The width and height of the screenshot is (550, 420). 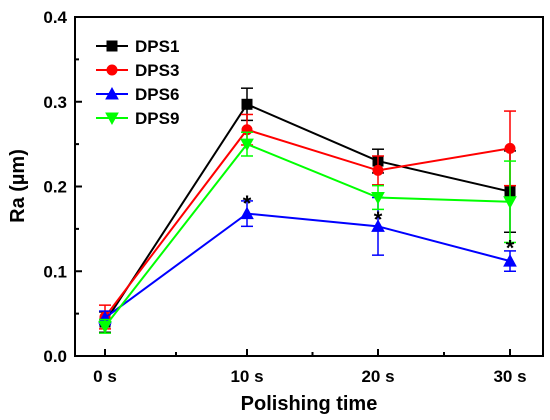 I want to click on legend-item-DPS3: DPS3, so click(x=137, y=70).